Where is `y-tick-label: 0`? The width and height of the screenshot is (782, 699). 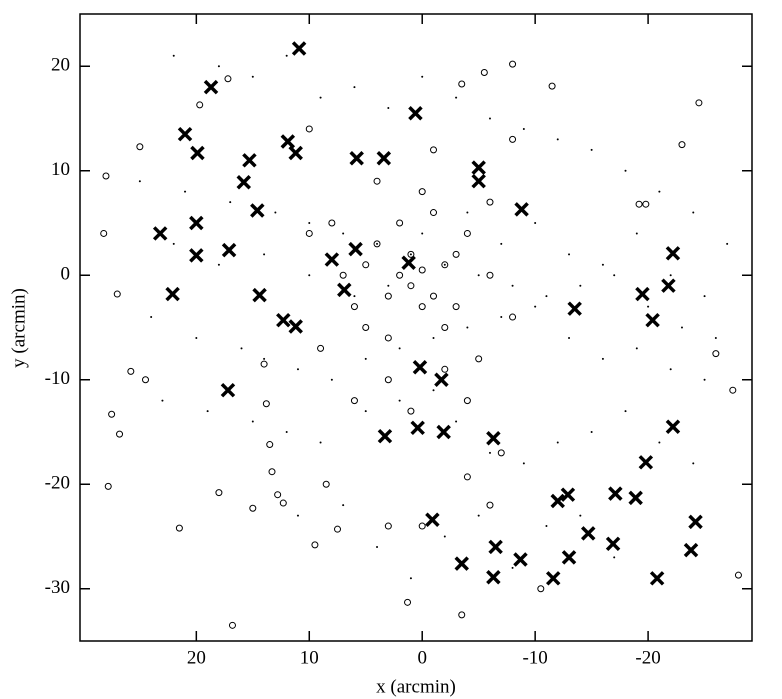 y-tick-label: 0 is located at coordinates (66, 274).